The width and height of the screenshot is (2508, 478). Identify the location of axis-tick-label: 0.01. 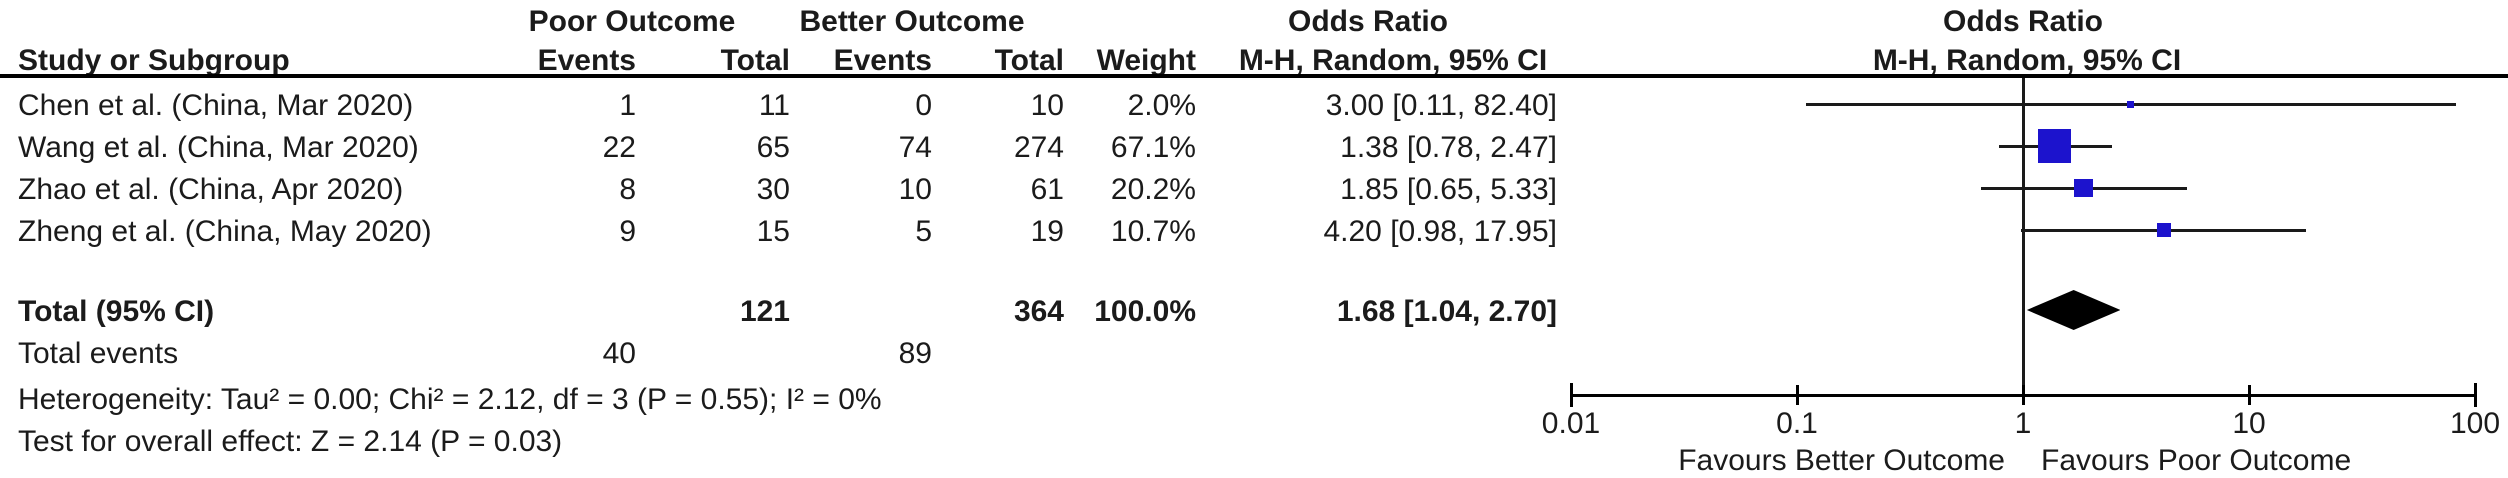
(1571, 423).